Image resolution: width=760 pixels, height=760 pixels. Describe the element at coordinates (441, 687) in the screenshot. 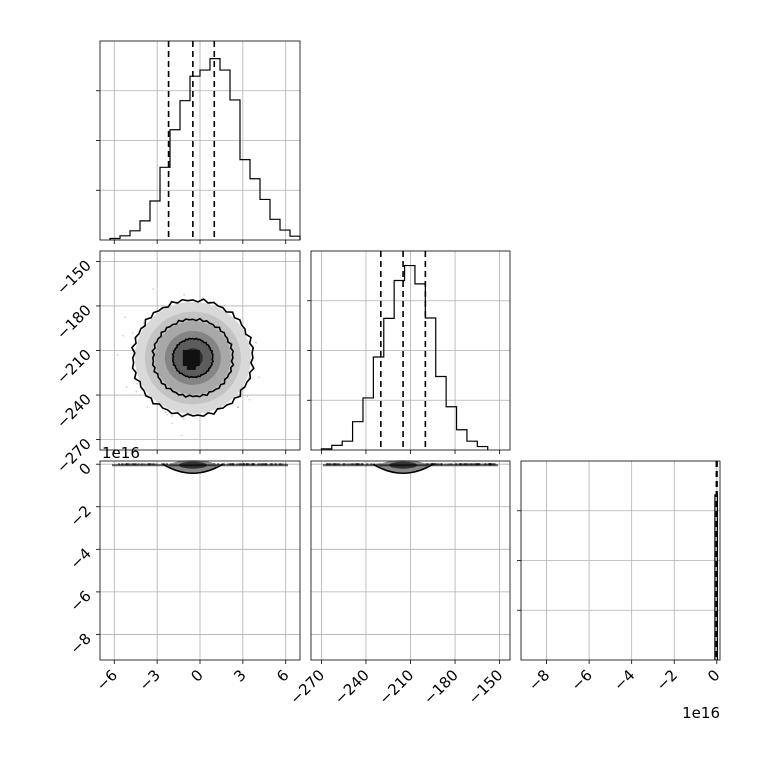

I see `x-tick-label-col2: −180` at that location.